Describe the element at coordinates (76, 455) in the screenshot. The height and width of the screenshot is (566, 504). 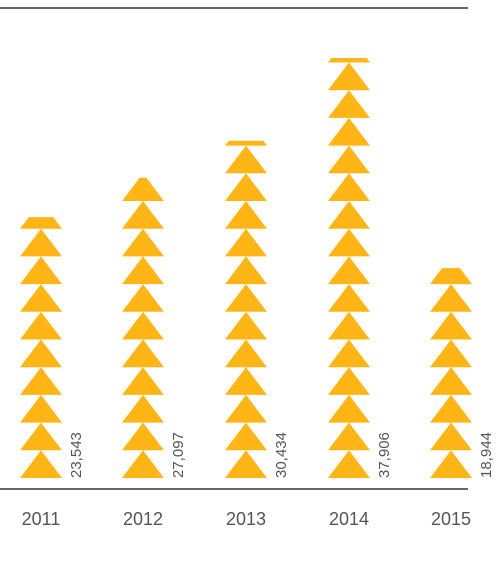
I see `value-label-2011: 23,543` at that location.